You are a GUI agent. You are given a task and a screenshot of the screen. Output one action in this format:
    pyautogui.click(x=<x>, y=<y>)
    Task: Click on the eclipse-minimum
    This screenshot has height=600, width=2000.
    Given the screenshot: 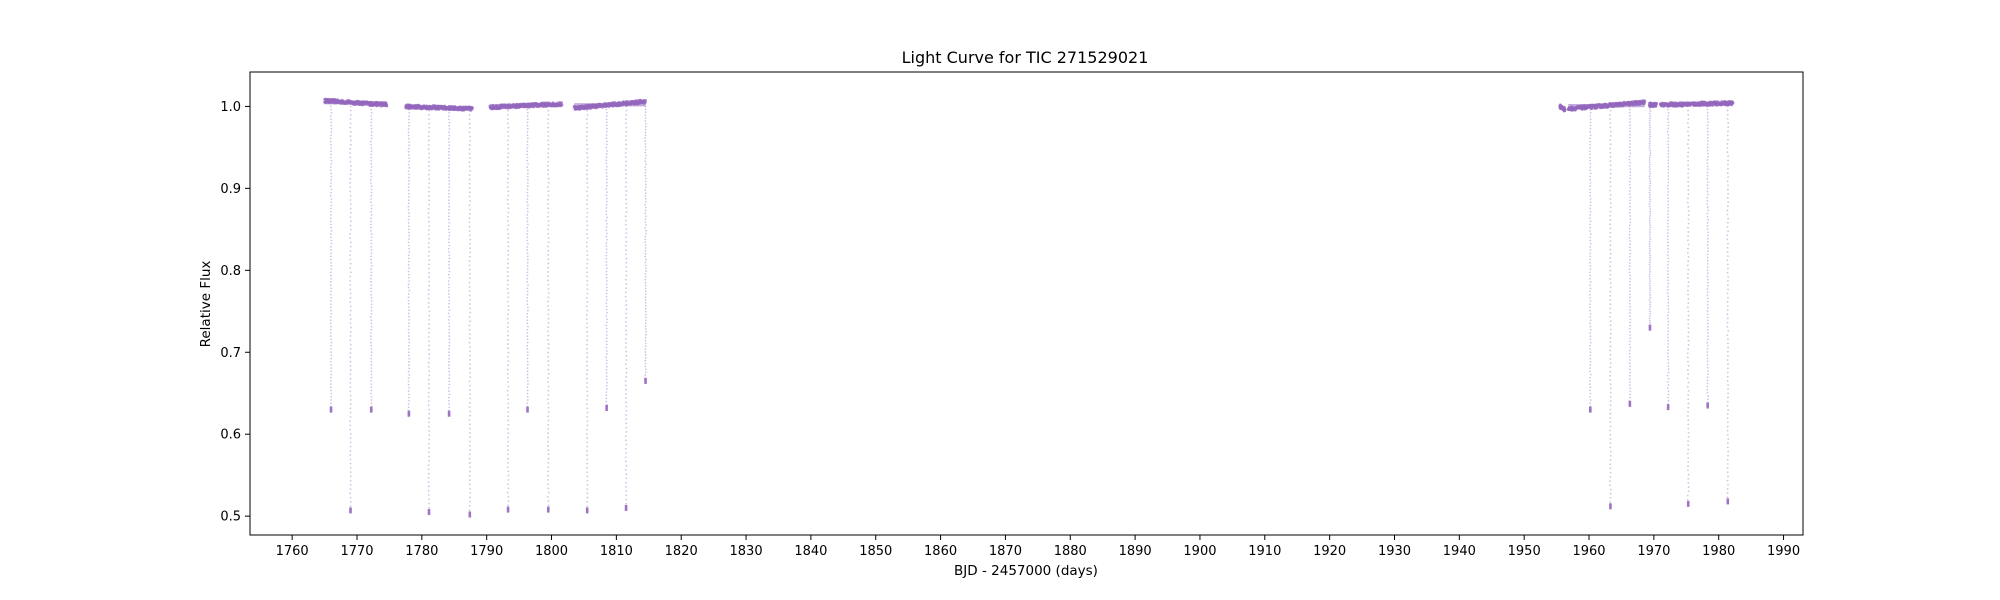 What is the action you would take?
    pyautogui.click(x=1630, y=403)
    